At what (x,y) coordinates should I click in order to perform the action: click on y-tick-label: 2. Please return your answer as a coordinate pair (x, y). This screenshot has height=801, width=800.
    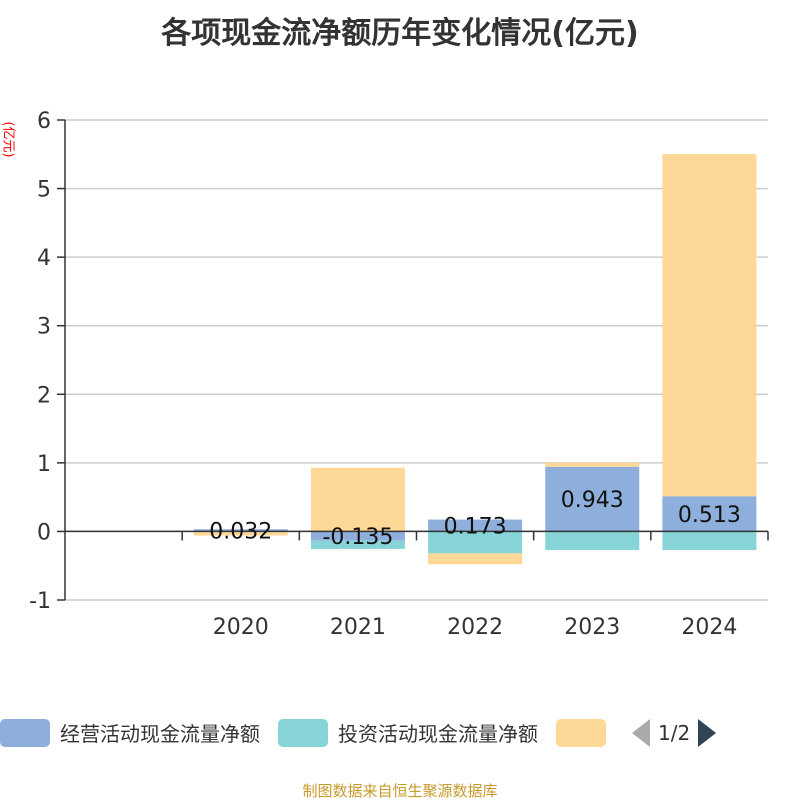
    Looking at the image, I should click on (44, 395).